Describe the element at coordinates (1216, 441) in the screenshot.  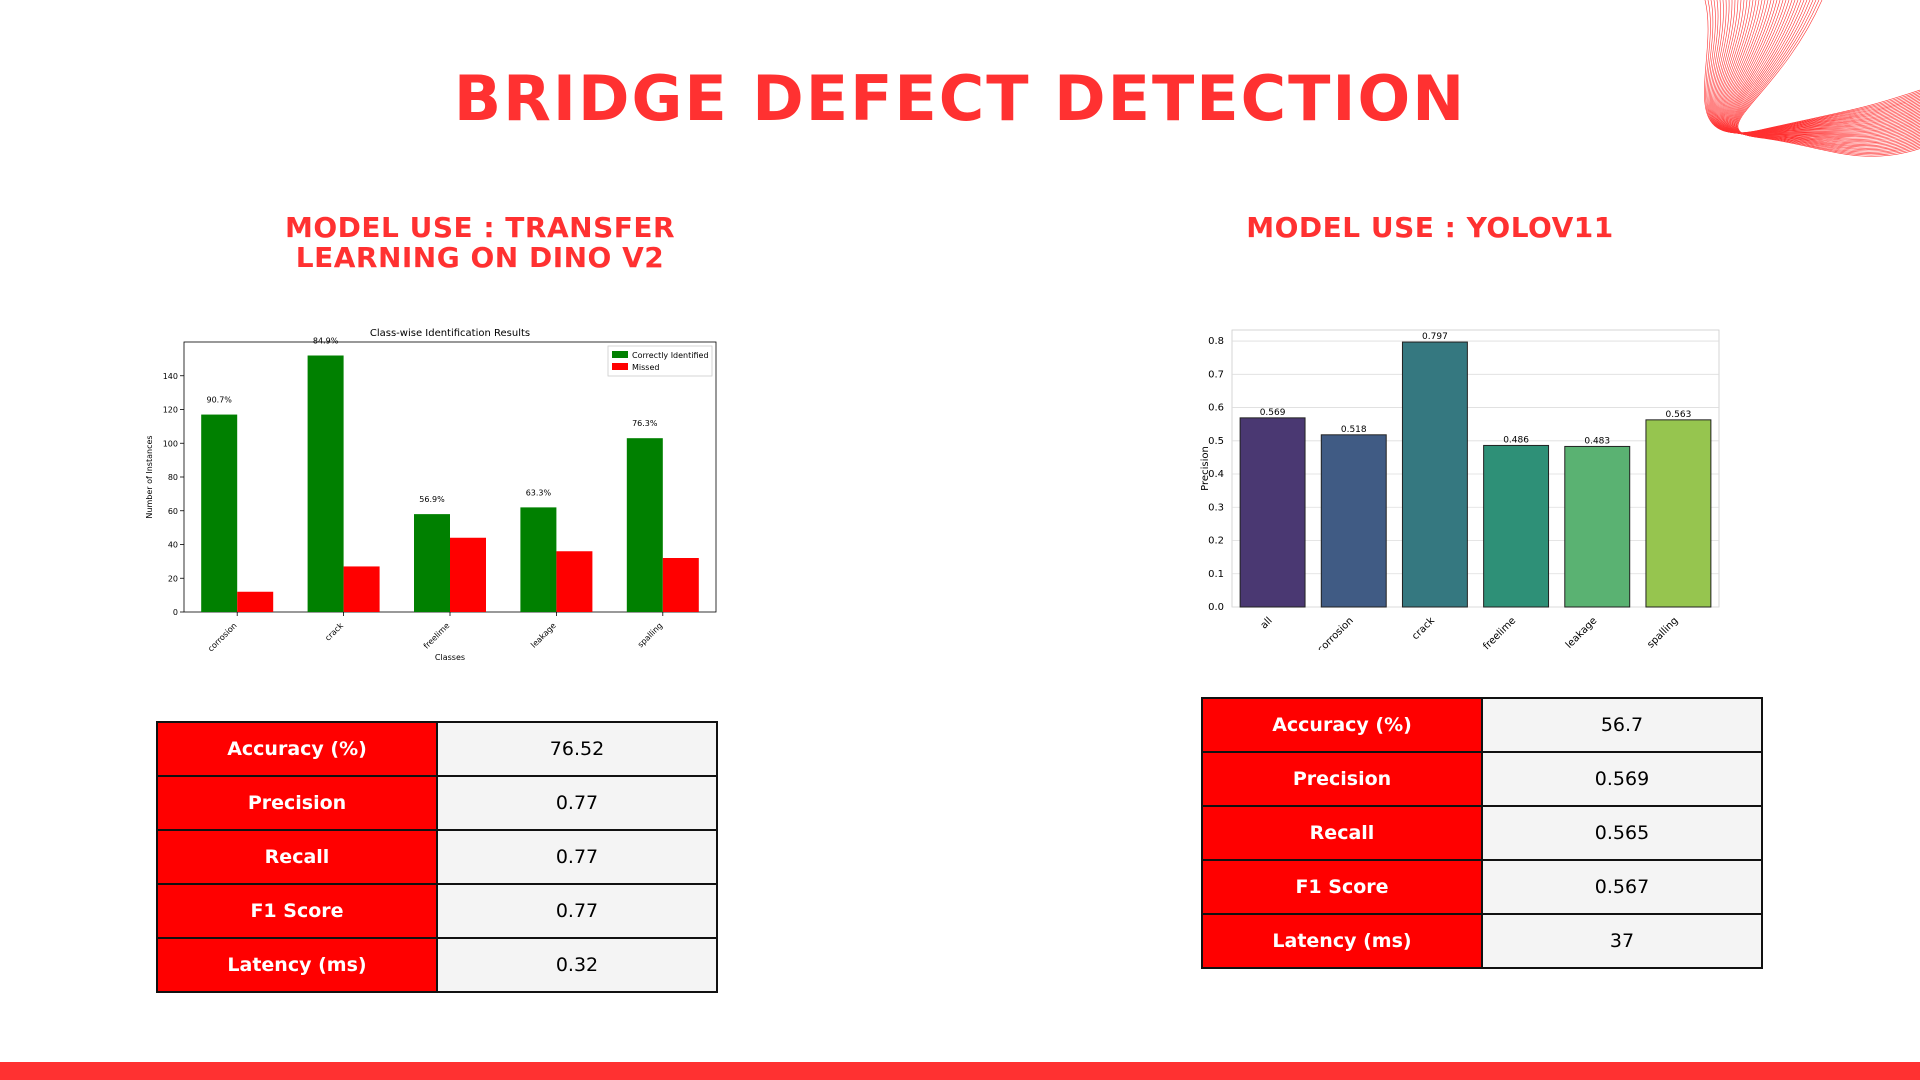
I see `y-tick-label: 0.5` at that location.